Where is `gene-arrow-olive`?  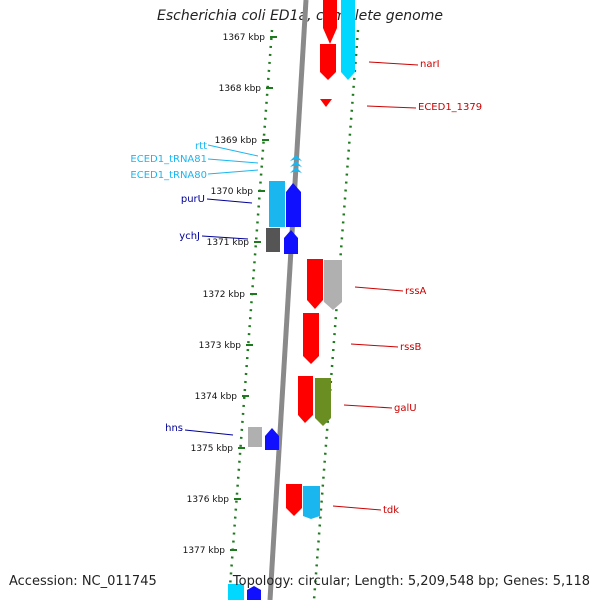
gene-arrow-olive is located at coordinates (323, 402).